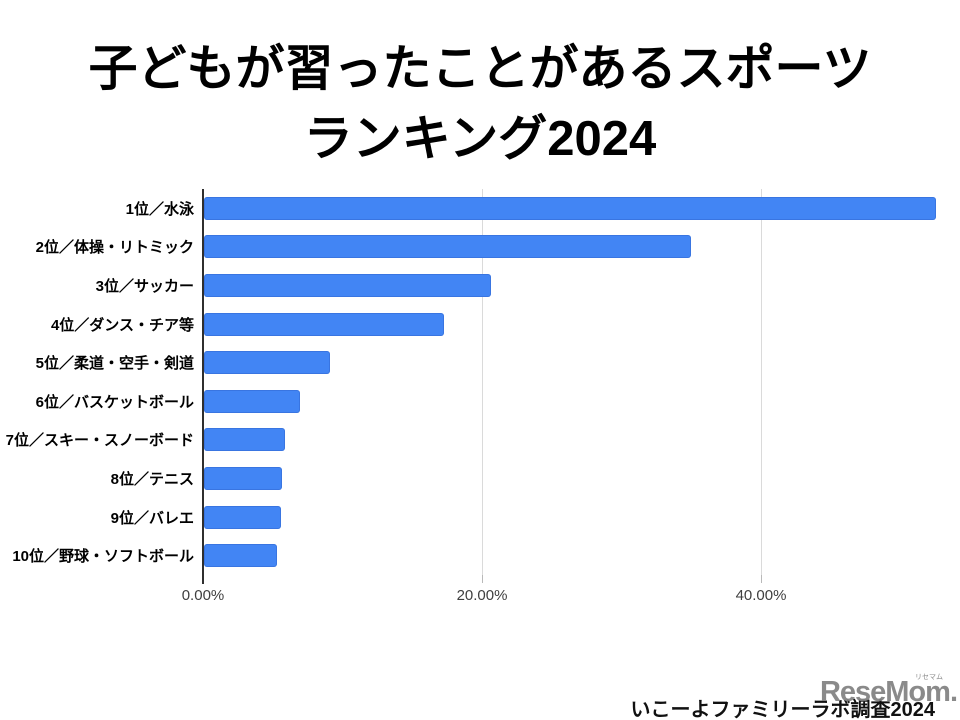 The image size is (960, 720). Describe the element at coordinates (885, 692) in the screenshot. I see `resemom-logo-text: ReseMom` at that location.